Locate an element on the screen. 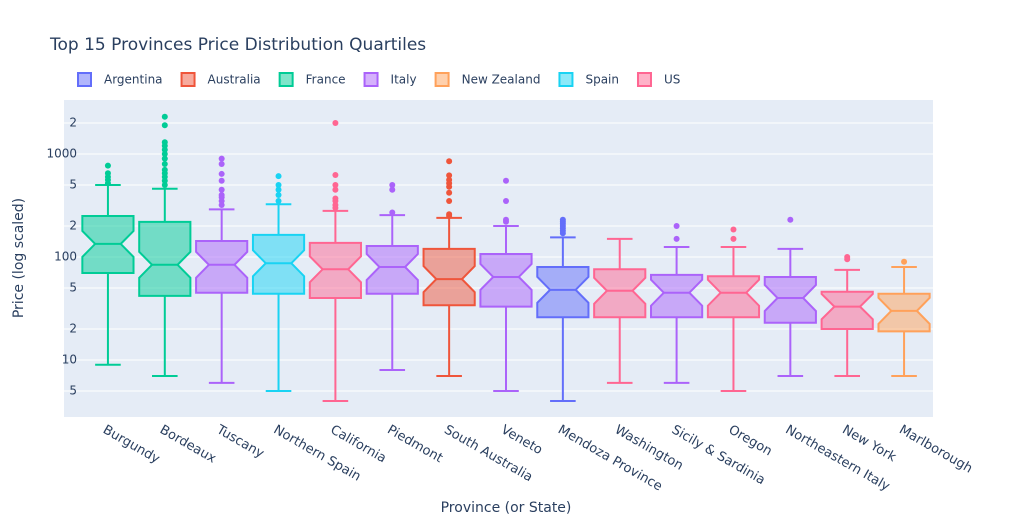 The height and width of the screenshot is (525, 1012). y-tick-label: 10 is located at coordinates (69, 360).